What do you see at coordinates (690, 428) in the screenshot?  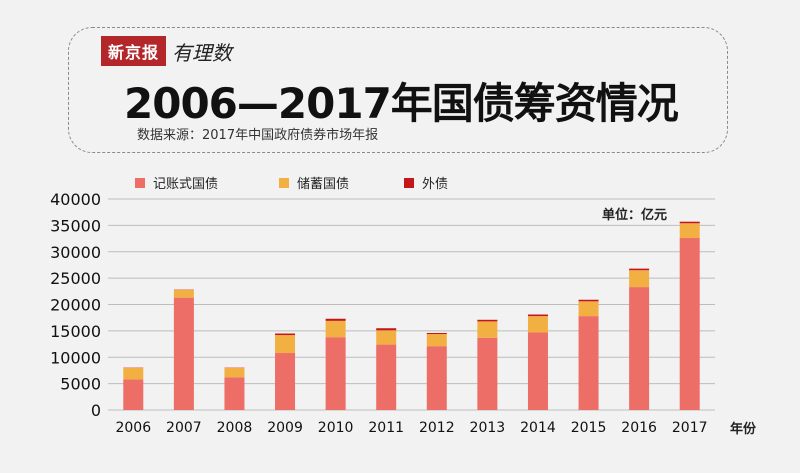 I see `x-tick-label: 2017` at bounding box center [690, 428].